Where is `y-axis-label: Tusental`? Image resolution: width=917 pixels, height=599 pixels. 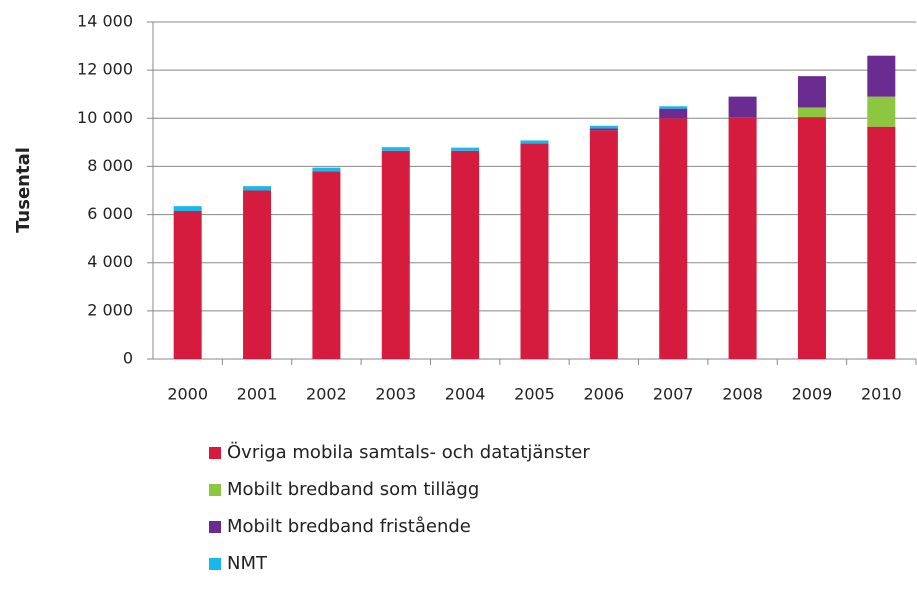 y-axis-label: Tusental is located at coordinates (23, 190).